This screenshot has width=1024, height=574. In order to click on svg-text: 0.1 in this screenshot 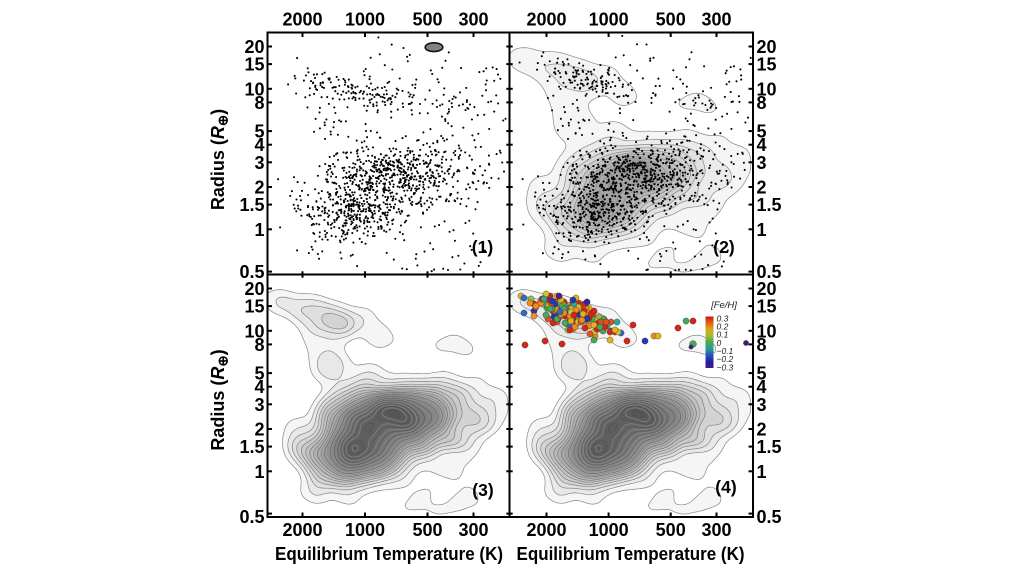, I will do `click(723, 335)`.